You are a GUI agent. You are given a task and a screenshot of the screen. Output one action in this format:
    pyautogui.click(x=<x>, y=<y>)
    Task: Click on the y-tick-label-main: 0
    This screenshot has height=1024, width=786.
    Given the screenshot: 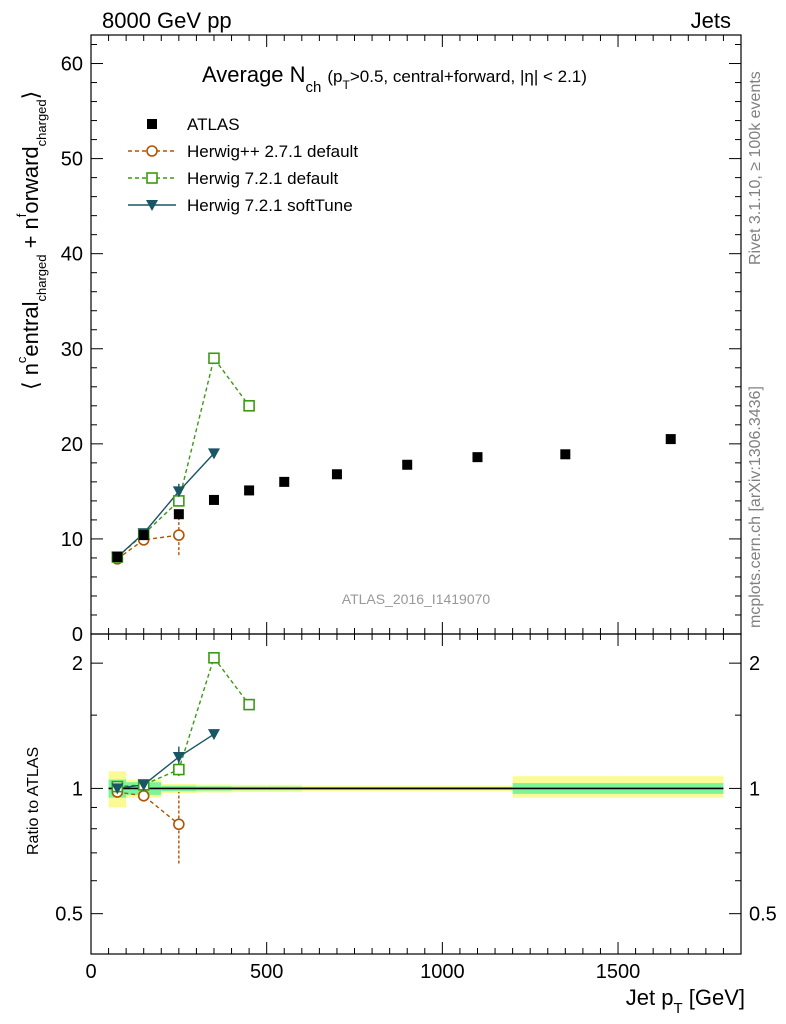 What is the action you would take?
    pyautogui.click(x=77, y=635)
    